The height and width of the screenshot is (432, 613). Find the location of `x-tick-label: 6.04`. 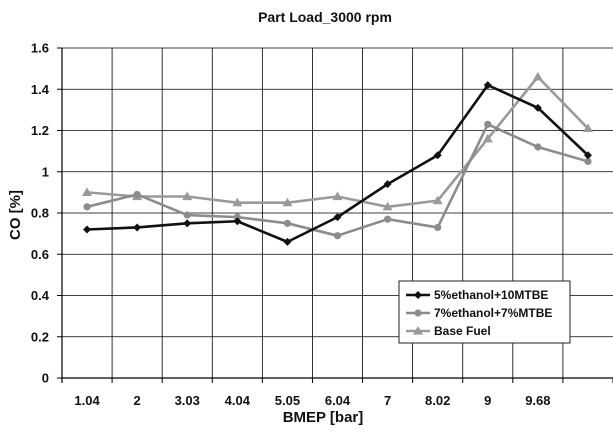

x-tick-label: 6.04 is located at coordinates (338, 400).